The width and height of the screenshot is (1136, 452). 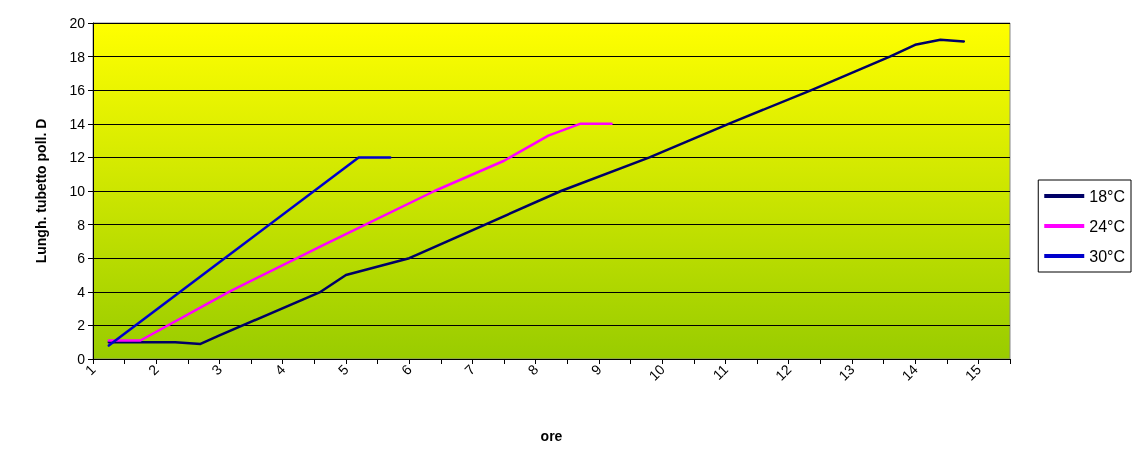 What do you see at coordinates (81, 291) in the screenshot?
I see `y-tick-label: 4` at bounding box center [81, 291].